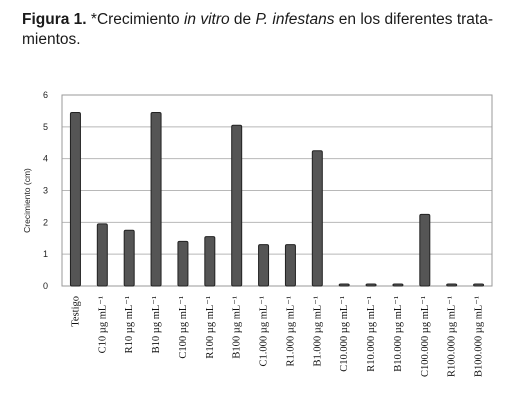 The height and width of the screenshot is (407, 521). Describe the element at coordinates (45, 222) in the screenshot. I see `y-tick-label: 2` at that location.